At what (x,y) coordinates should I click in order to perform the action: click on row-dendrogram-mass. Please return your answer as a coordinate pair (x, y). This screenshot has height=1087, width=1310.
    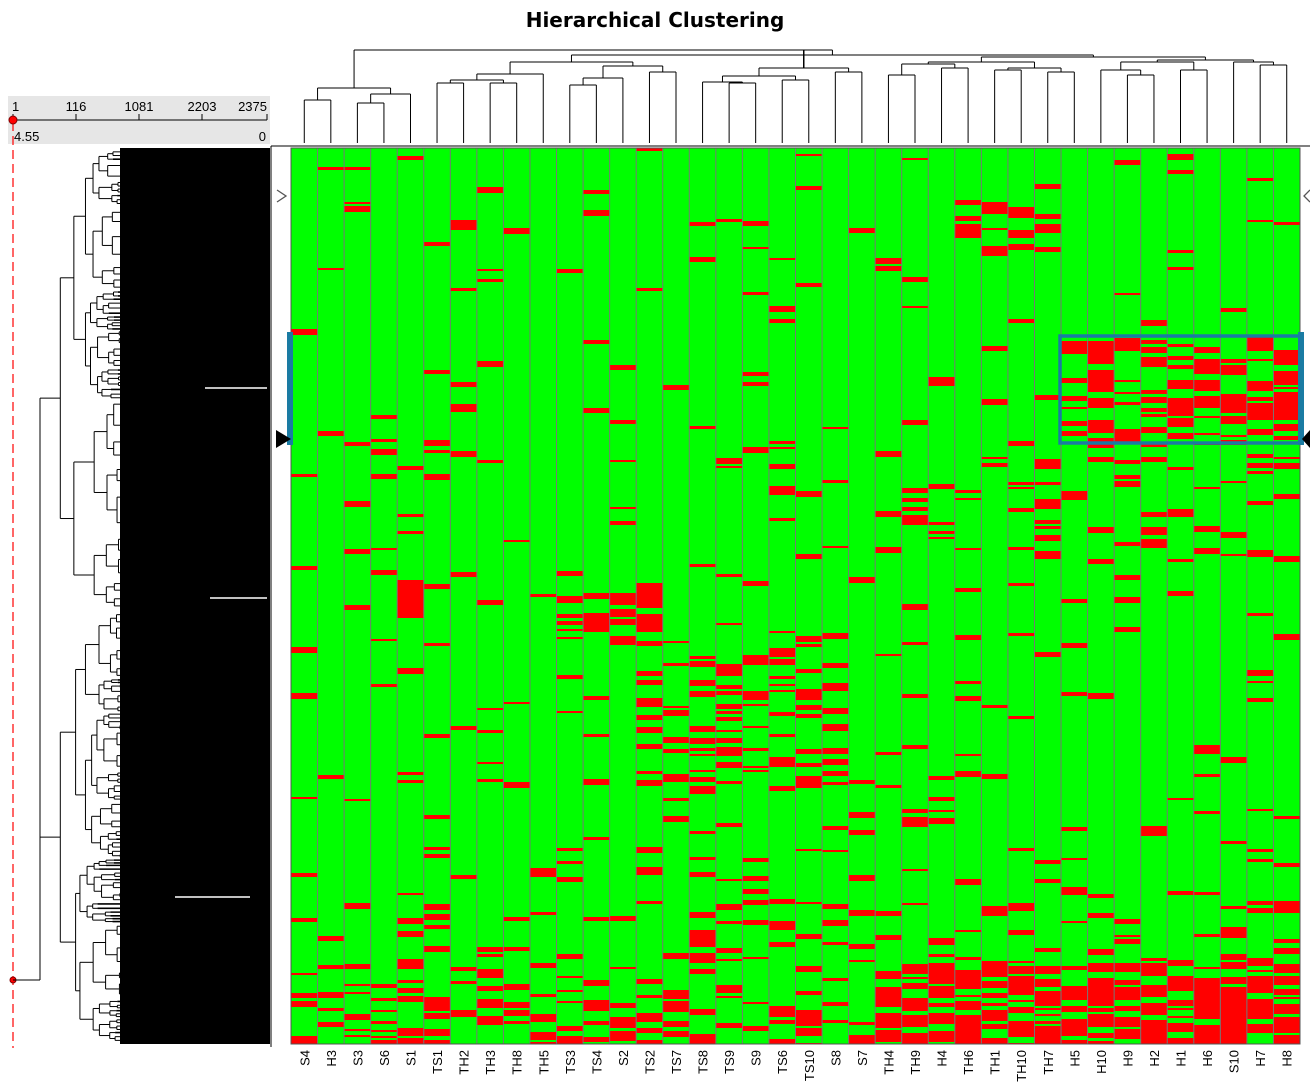
    Looking at the image, I should click on (195, 596).